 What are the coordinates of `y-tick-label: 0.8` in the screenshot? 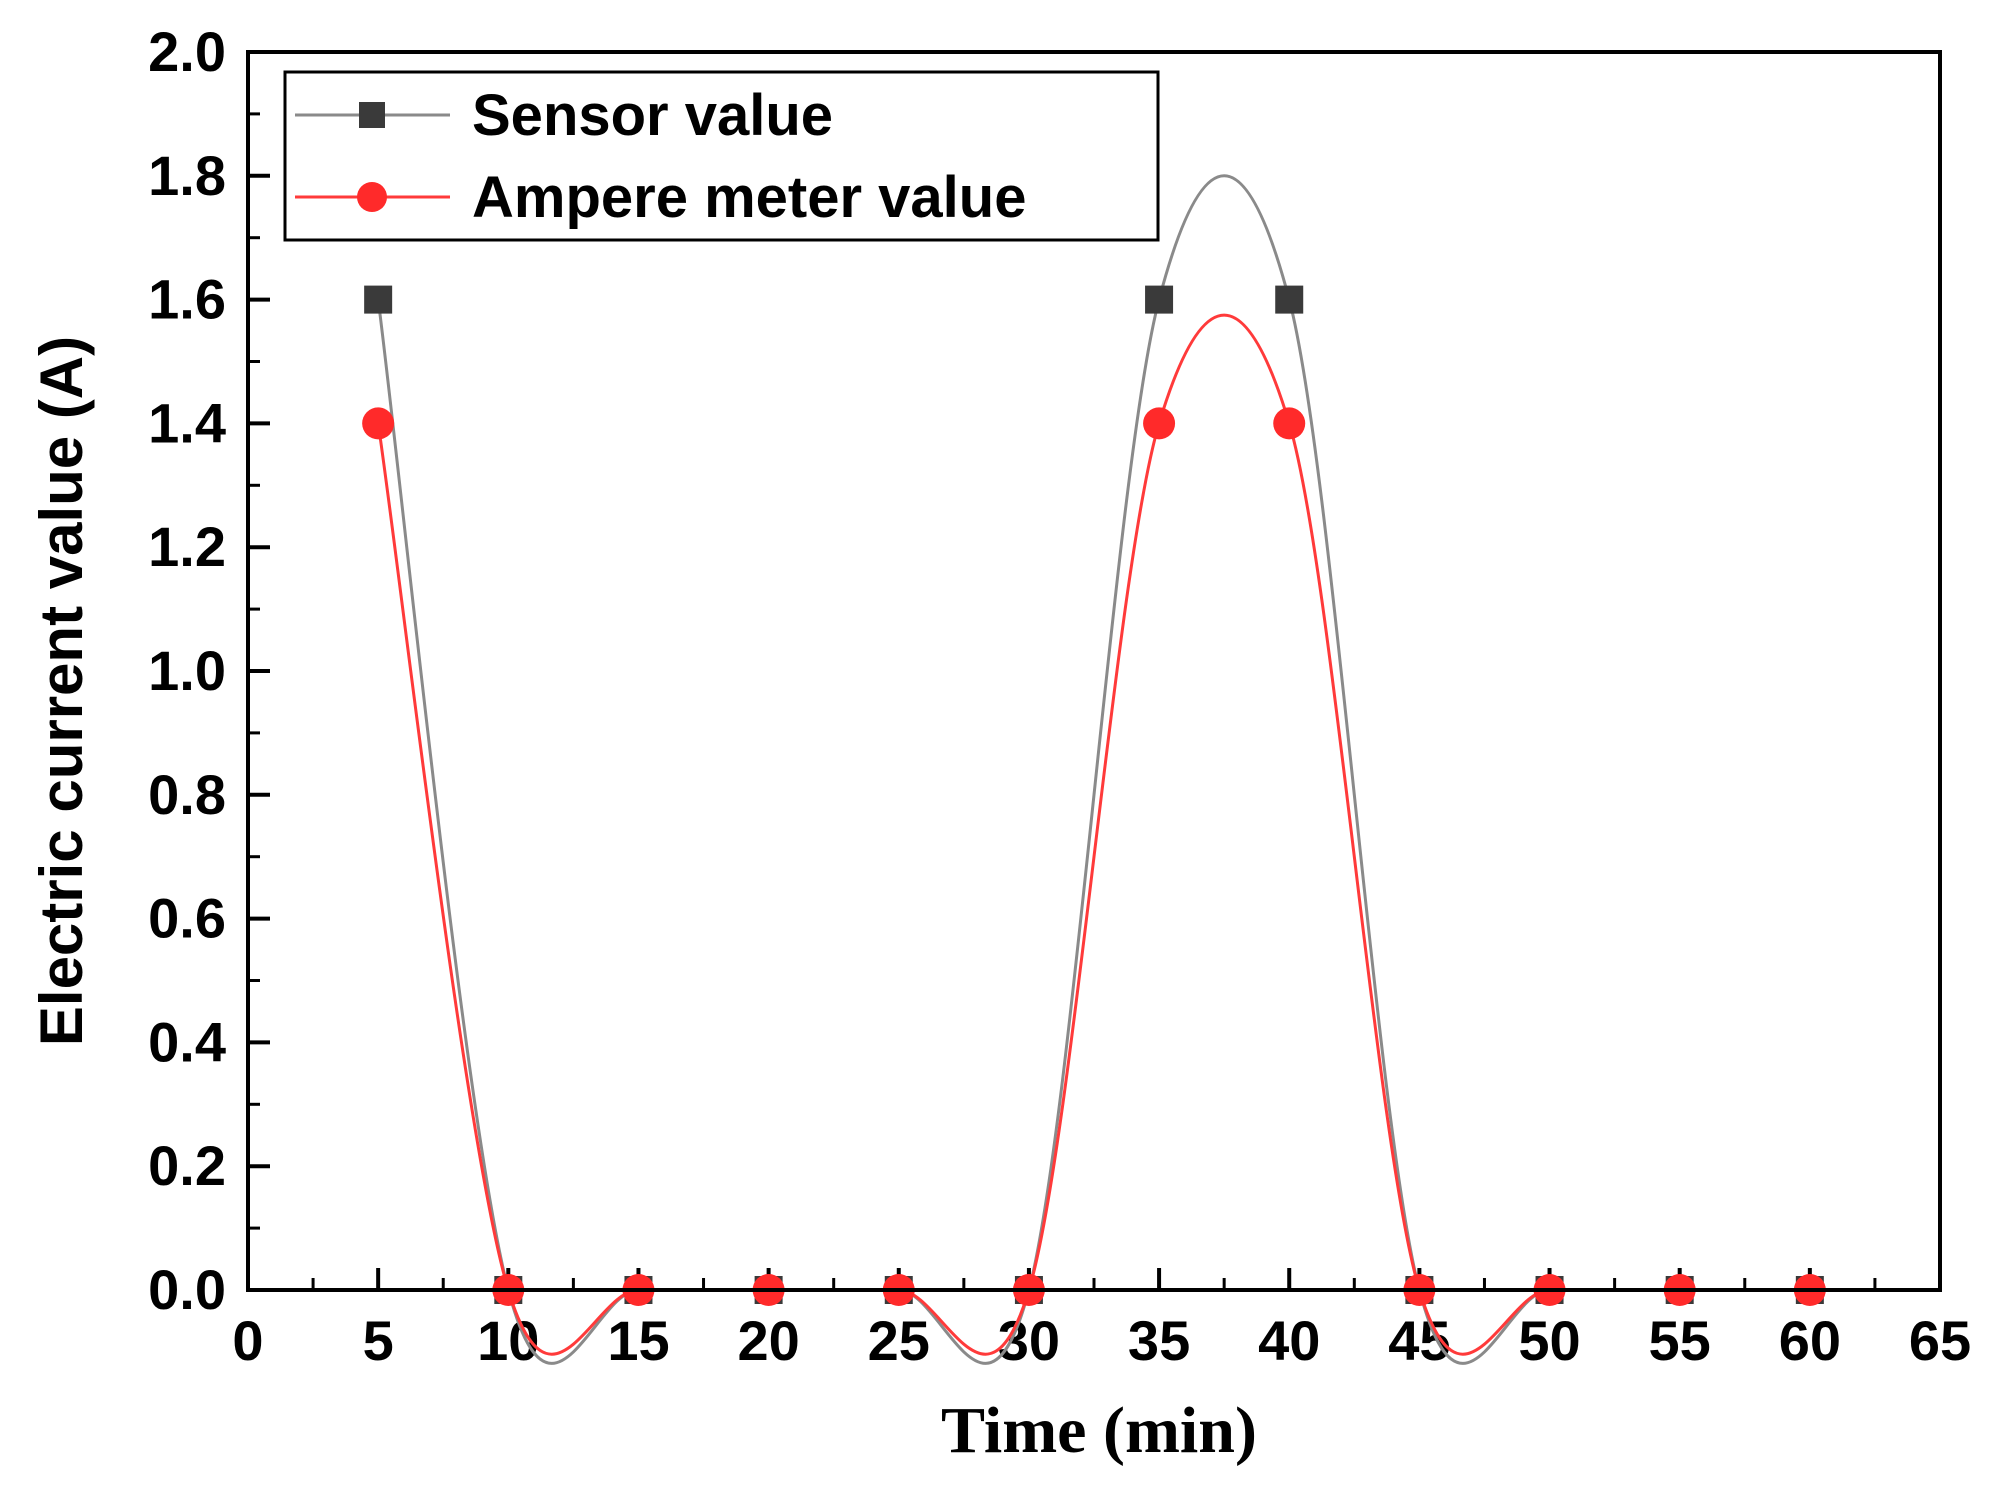 It's located at (187, 794).